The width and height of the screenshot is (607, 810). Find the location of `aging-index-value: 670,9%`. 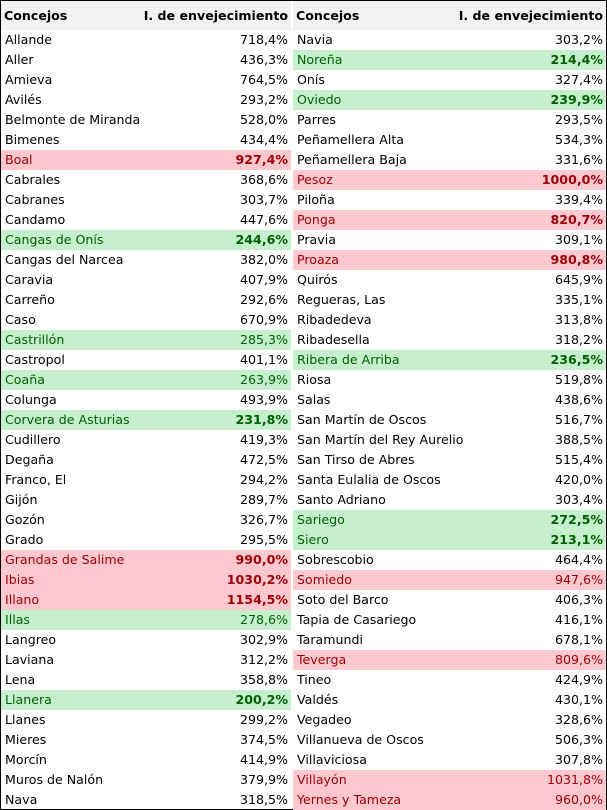

aging-index-value: 670,9% is located at coordinates (263, 319).